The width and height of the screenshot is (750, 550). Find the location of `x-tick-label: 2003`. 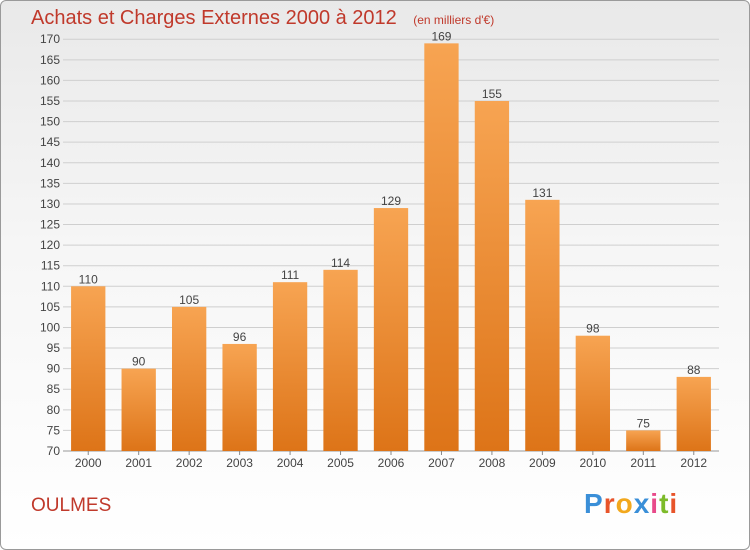

x-tick-label: 2003 is located at coordinates (239, 463).